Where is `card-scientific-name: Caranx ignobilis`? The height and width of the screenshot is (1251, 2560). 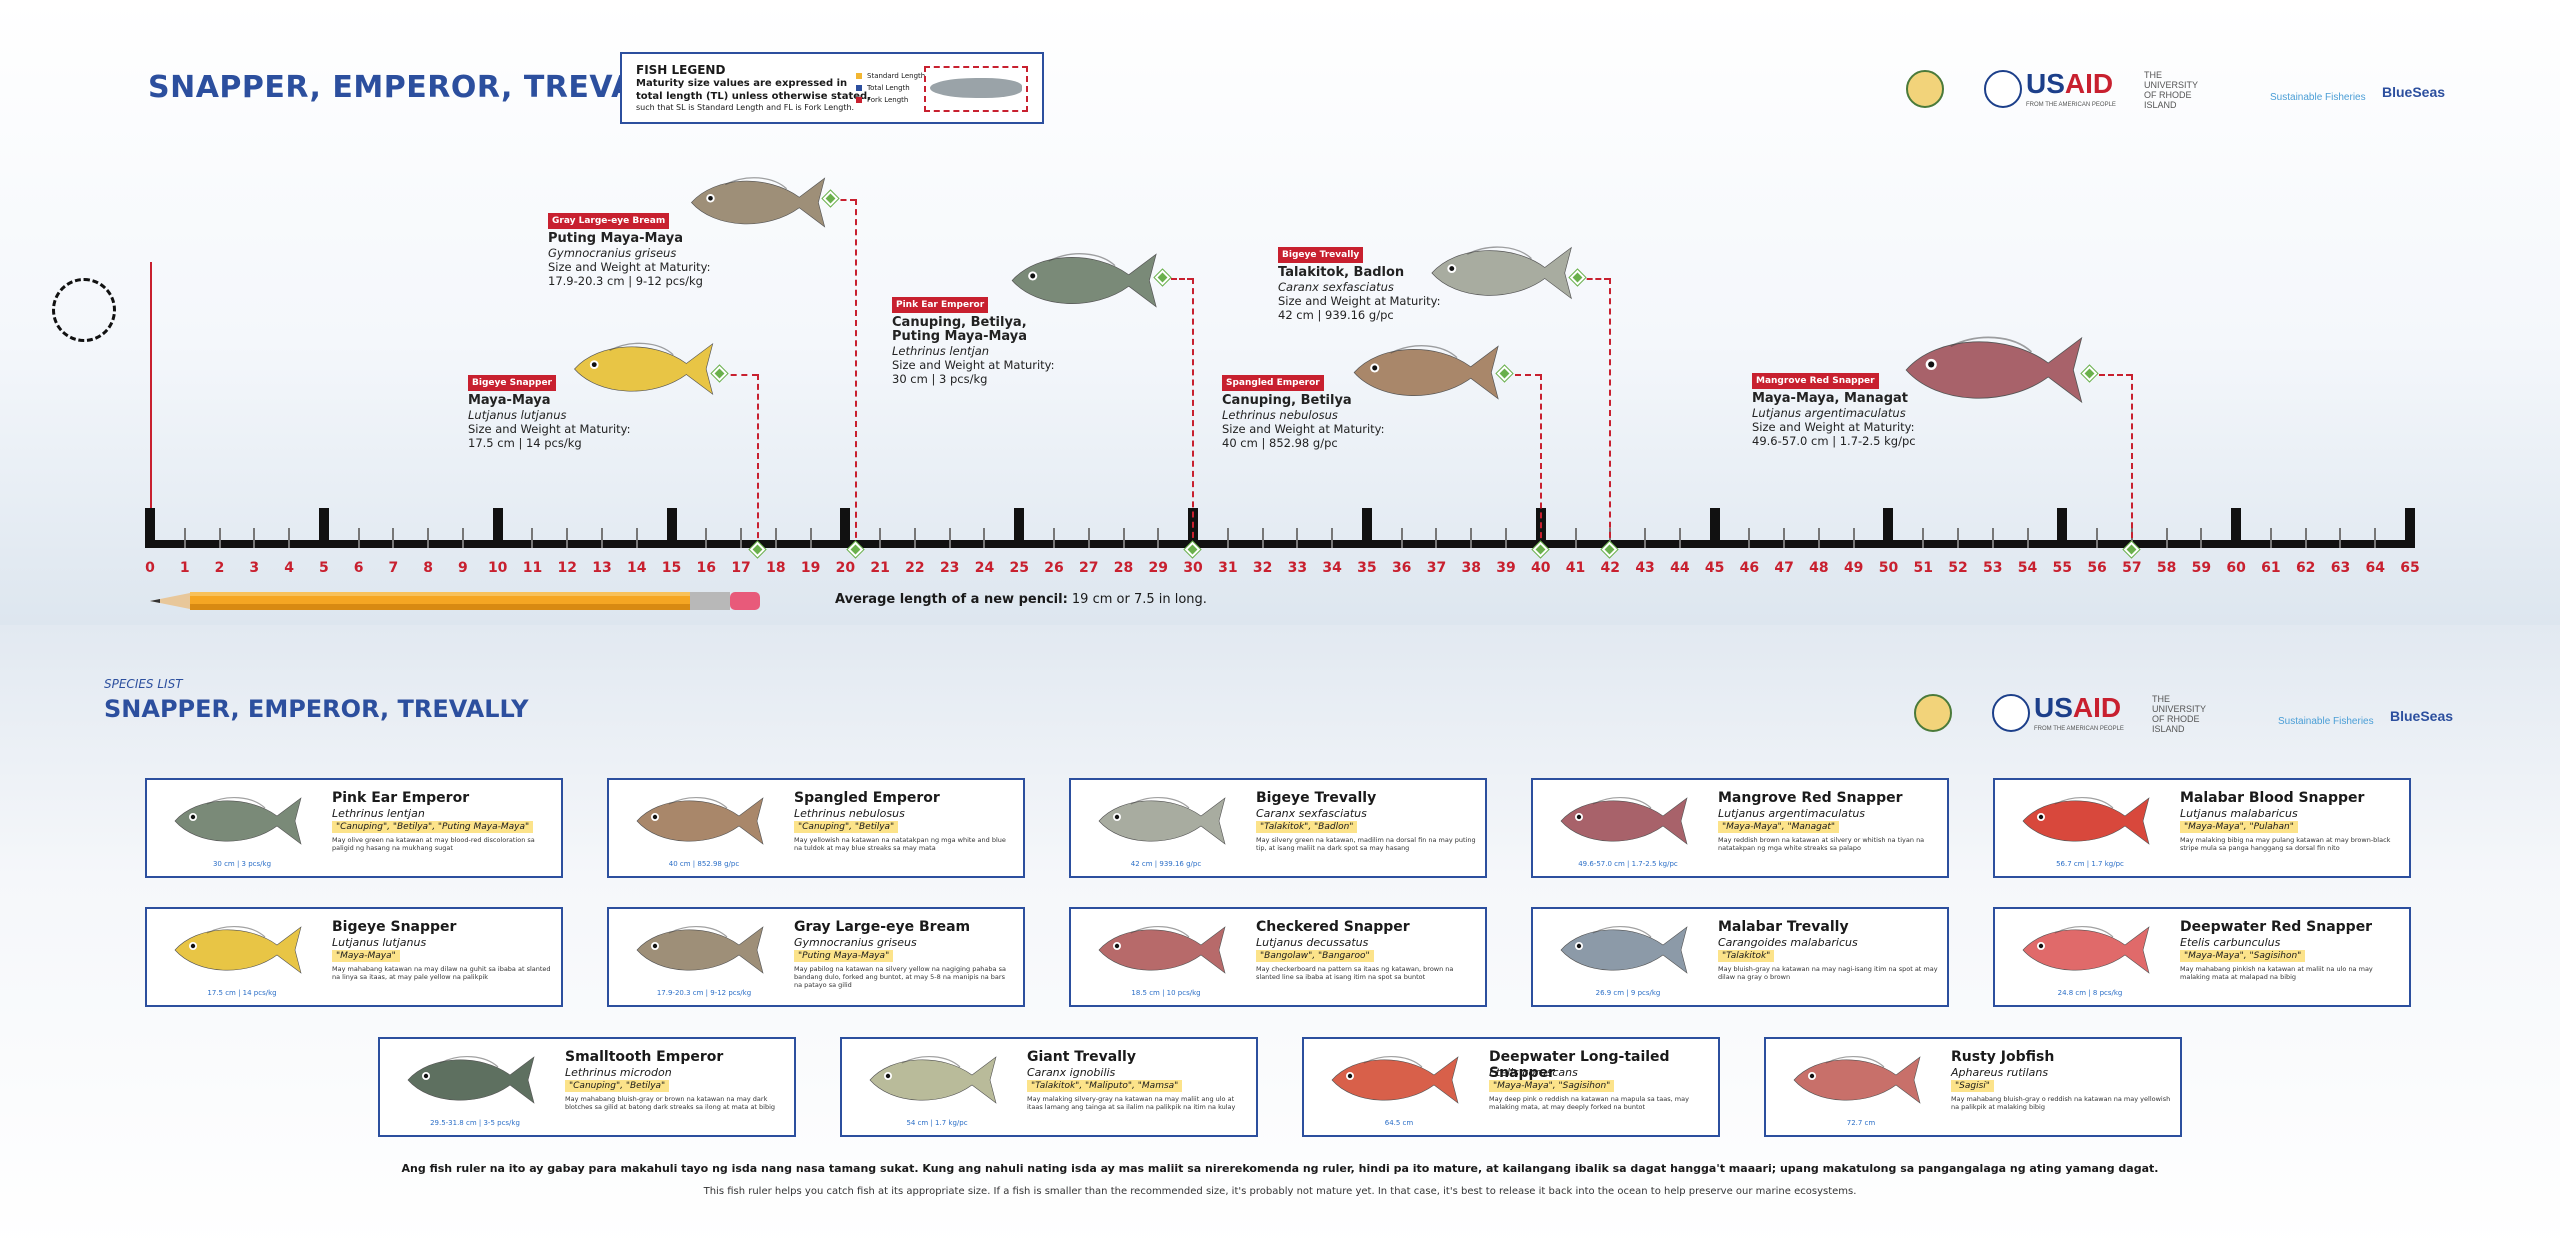
card-scientific-name: Caranx ignobilis is located at coordinates (1071, 1072).